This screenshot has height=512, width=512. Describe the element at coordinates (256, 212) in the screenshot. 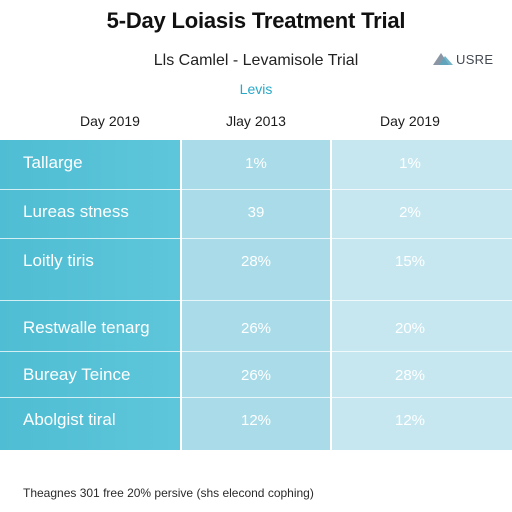

I see `table-cell: 39` at that location.